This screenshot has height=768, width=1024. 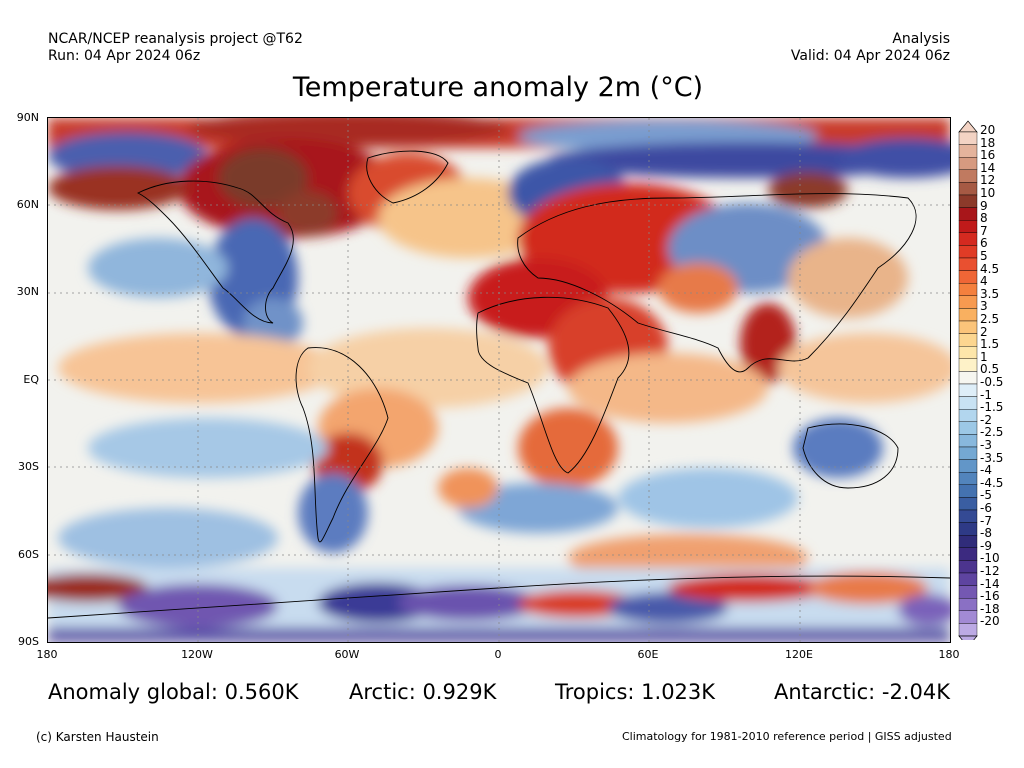 I want to click on lat-label-30s: 30S, so click(x=28, y=466).